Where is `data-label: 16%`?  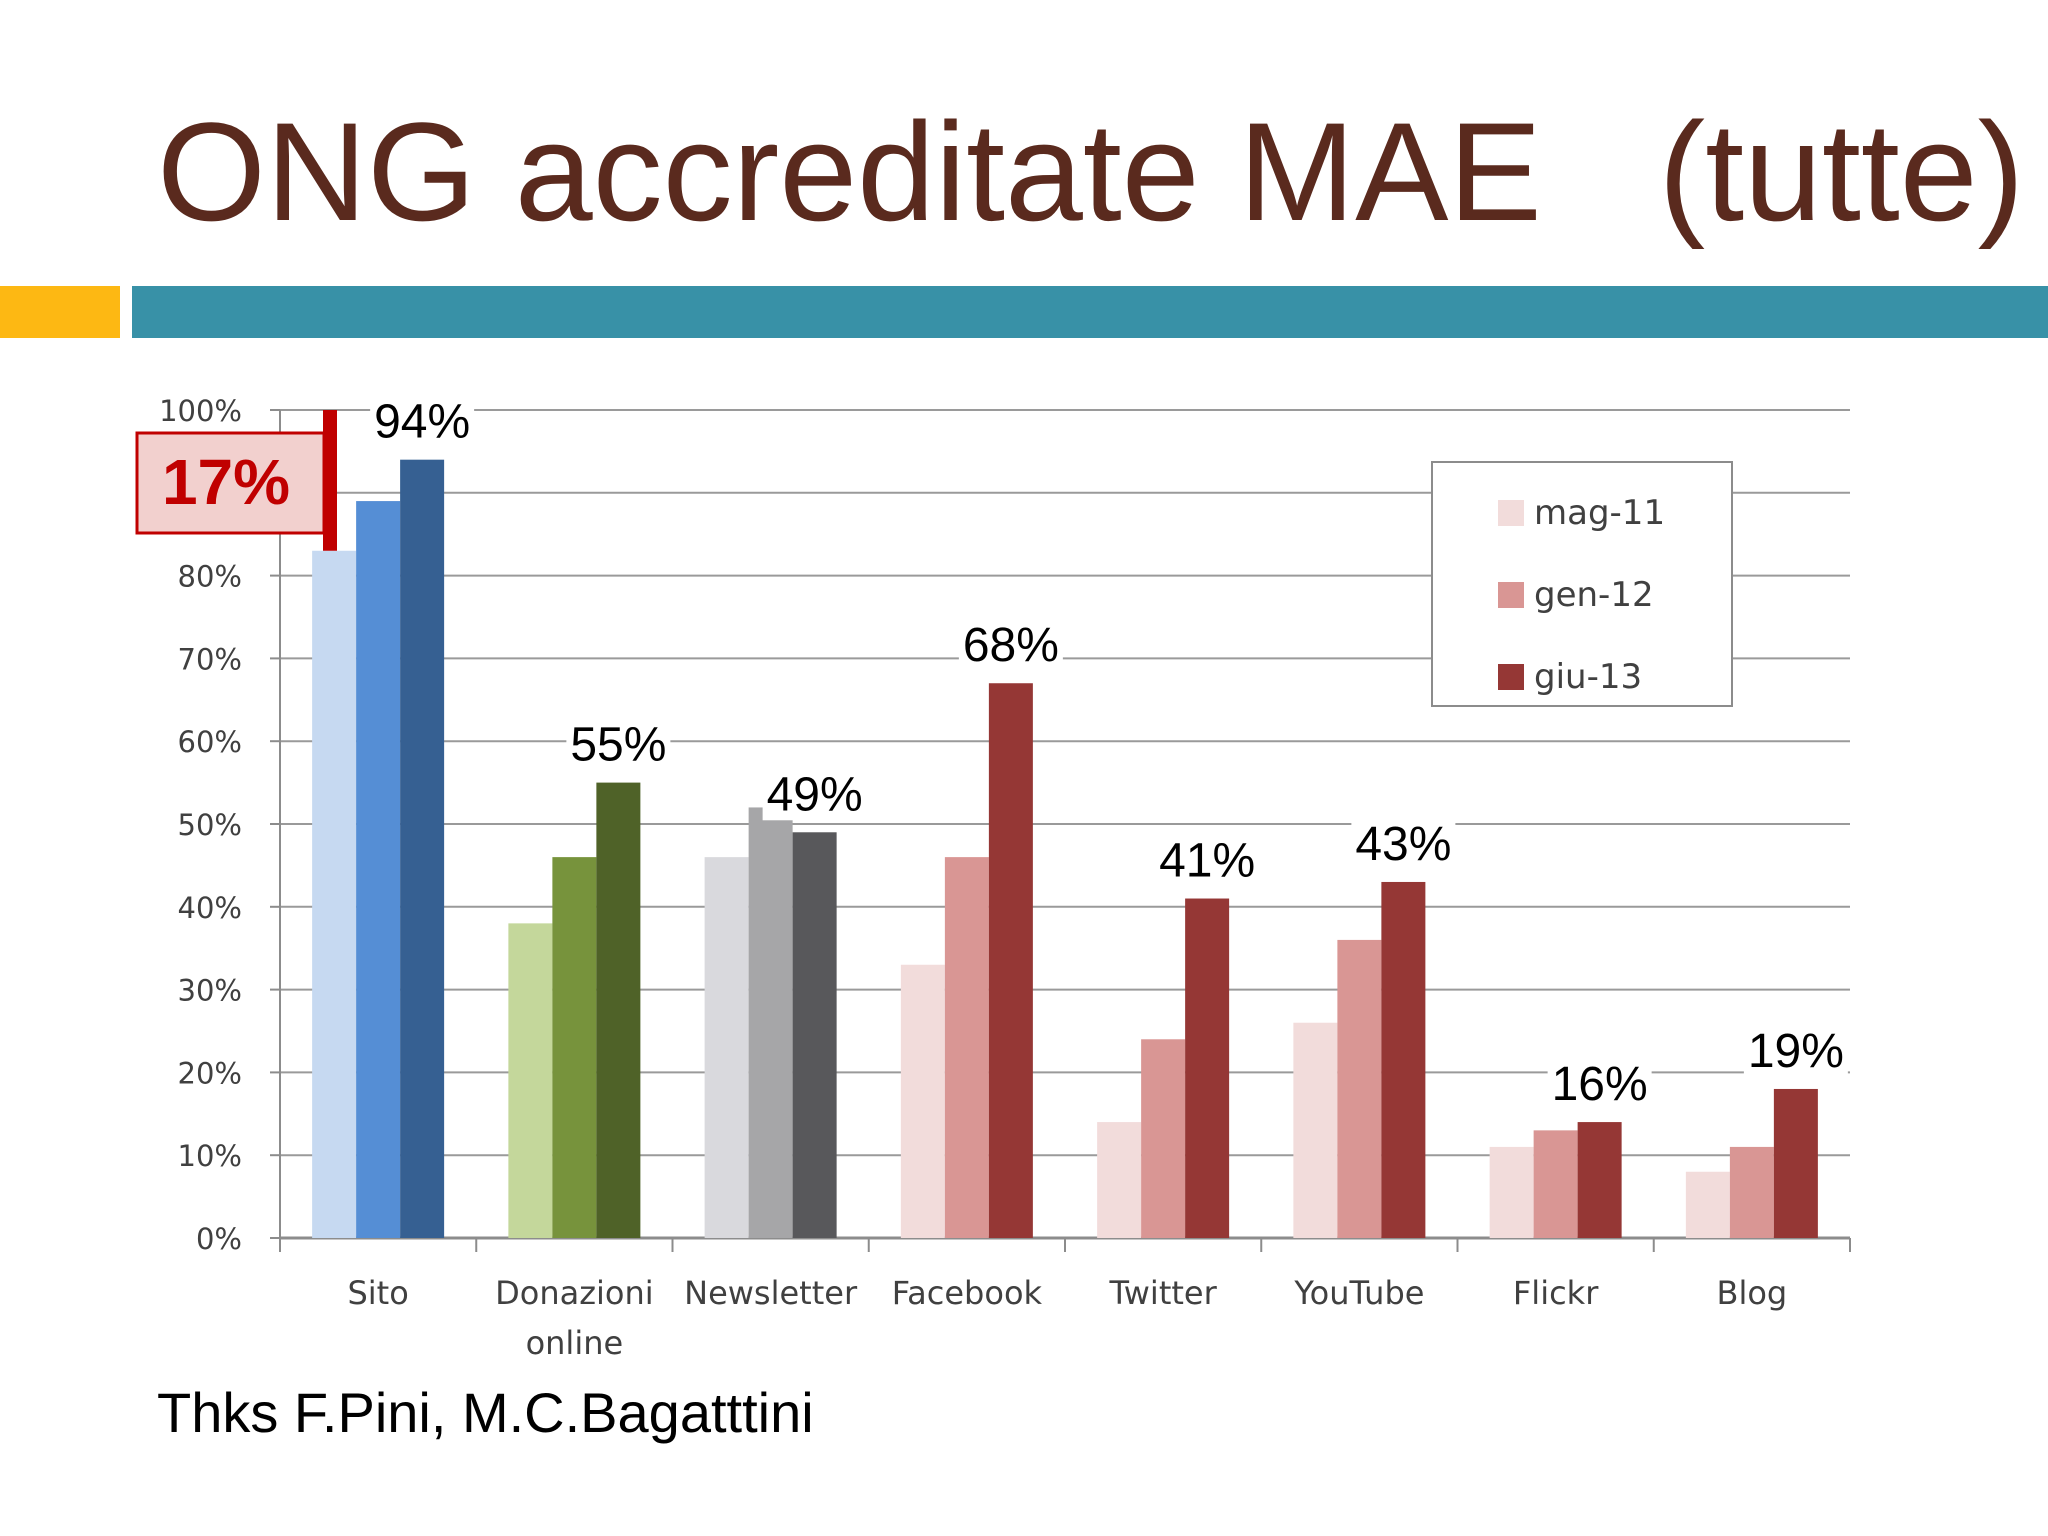 data-label: 16% is located at coordinates (1600, 1084).